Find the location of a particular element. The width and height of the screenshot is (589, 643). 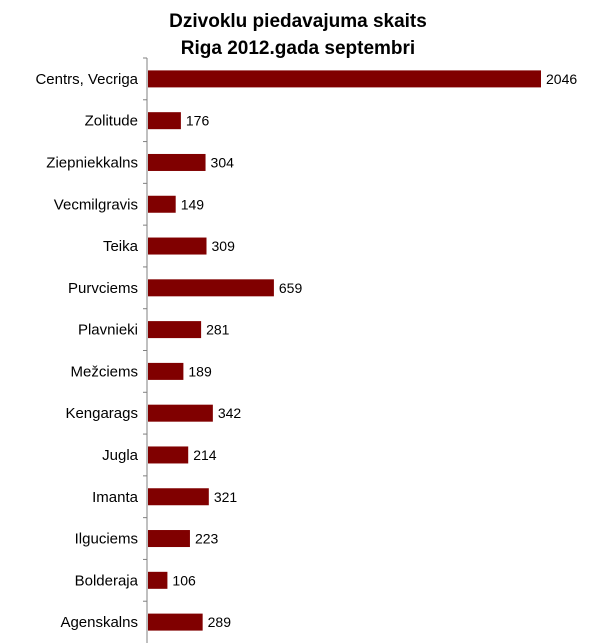

value-label: 281 is located at coordinates (218, 330).